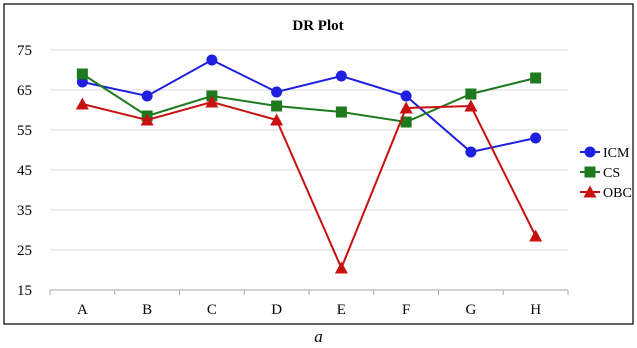 Image resolution: width=637 pixels, height=348 pixels. I want to click on y-tick-label: 55, so click(24, 131).